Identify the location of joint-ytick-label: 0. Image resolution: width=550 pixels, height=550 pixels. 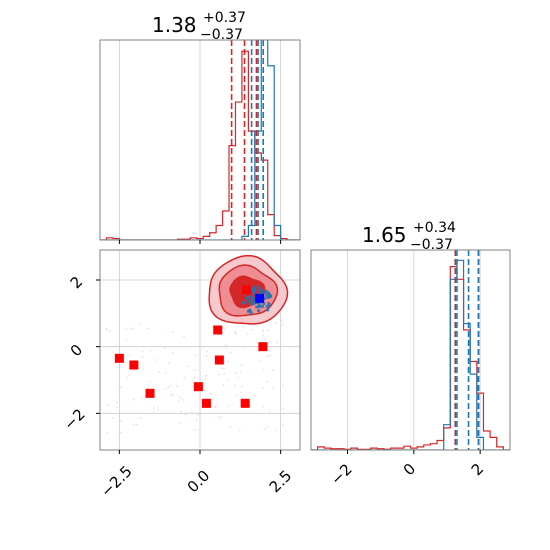
(76, 350).